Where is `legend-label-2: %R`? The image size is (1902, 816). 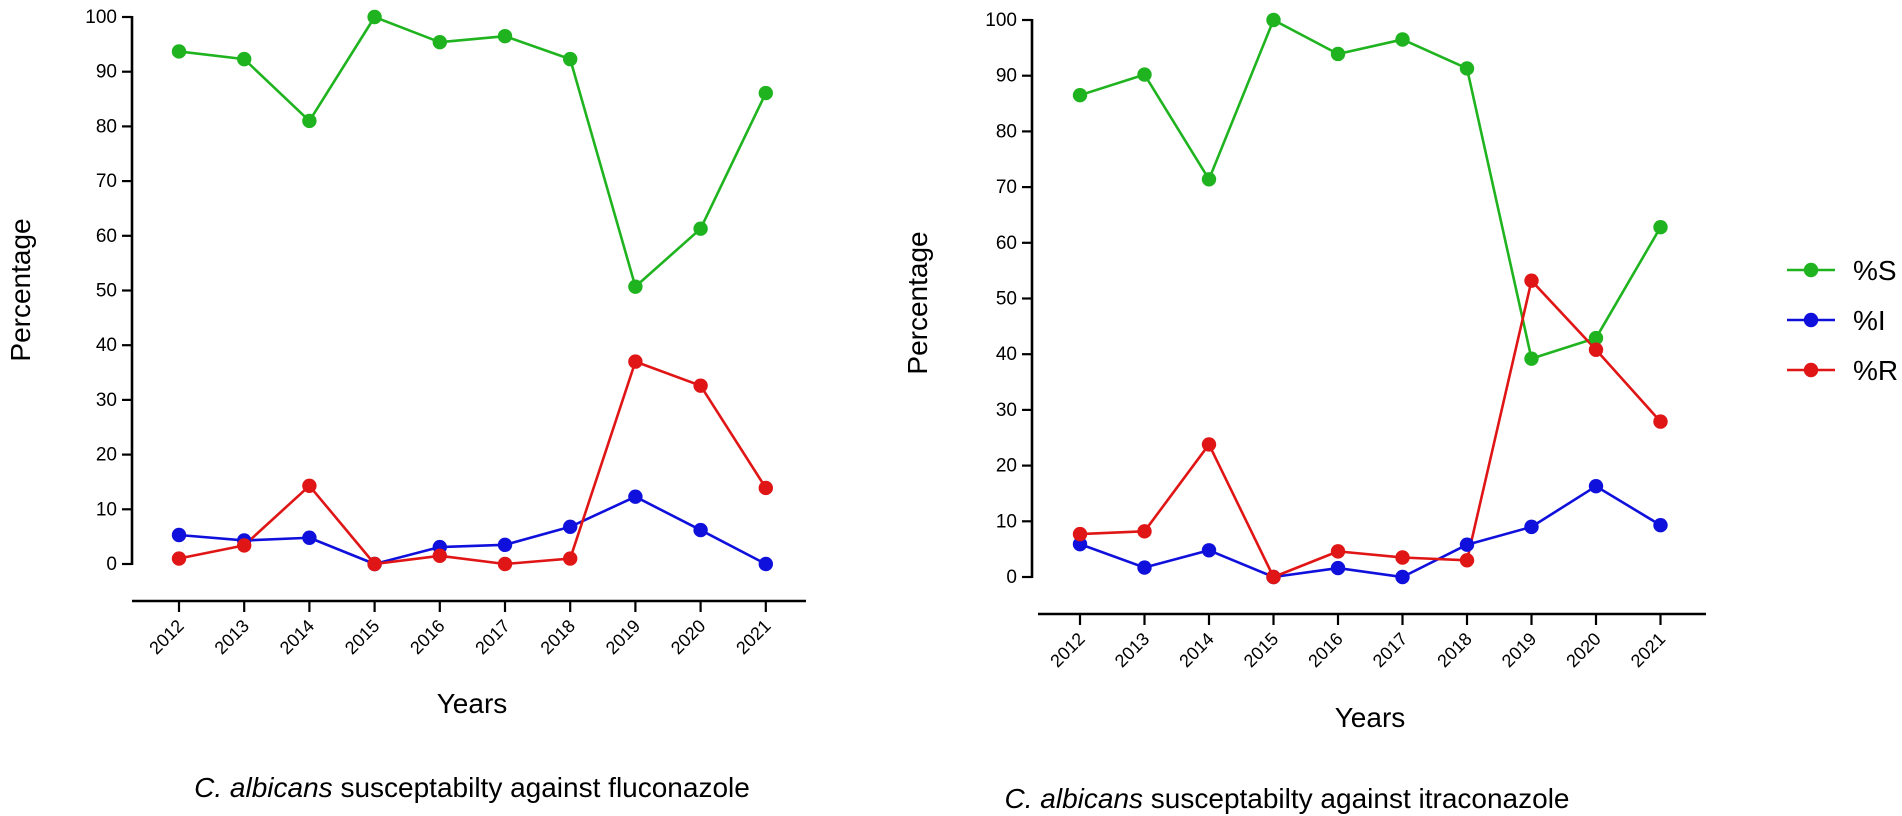 legend-label-2: %R is located at coordinates (1875, 370).